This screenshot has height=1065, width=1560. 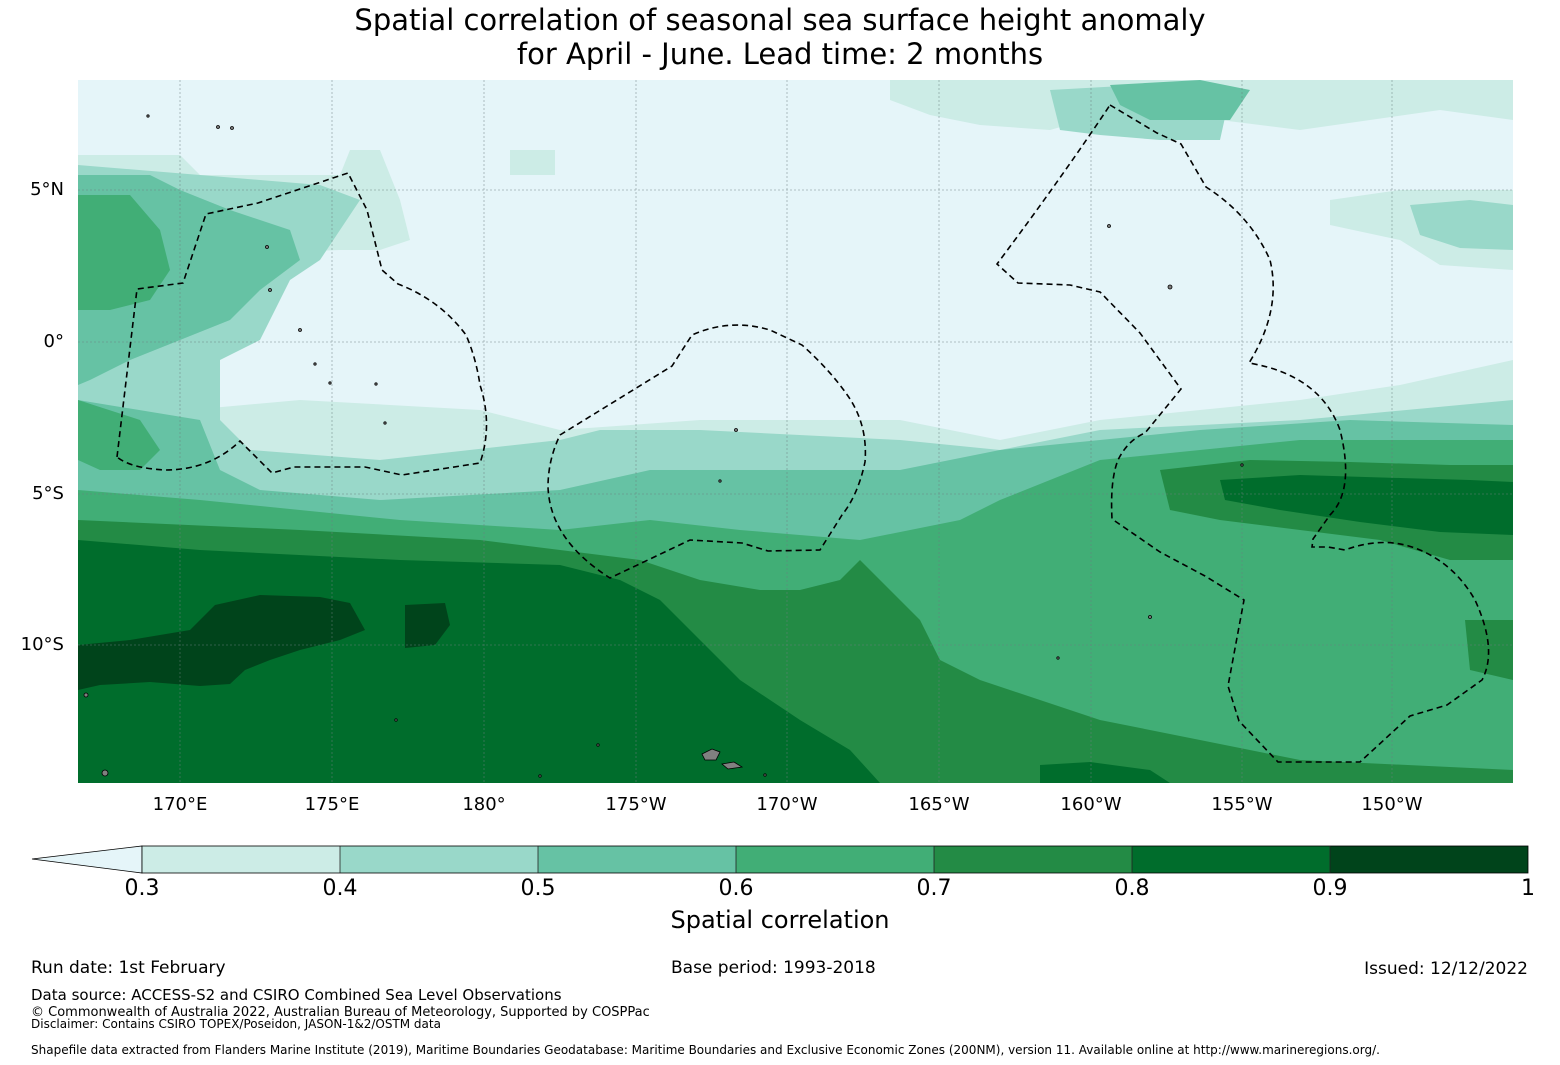 I want to click on lon-label: 150°W, so click(x=1392, y=804).